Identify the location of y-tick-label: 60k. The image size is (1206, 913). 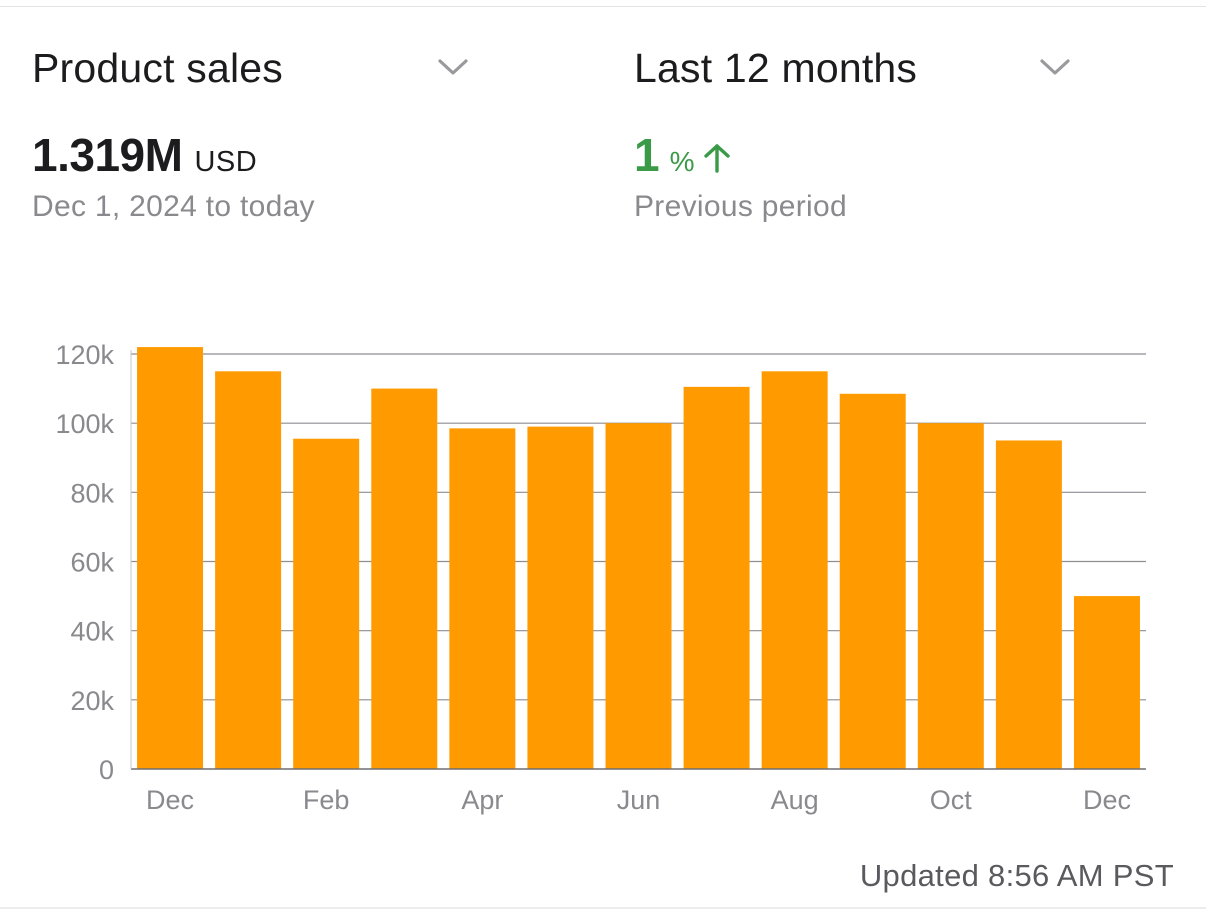
(92, 563).